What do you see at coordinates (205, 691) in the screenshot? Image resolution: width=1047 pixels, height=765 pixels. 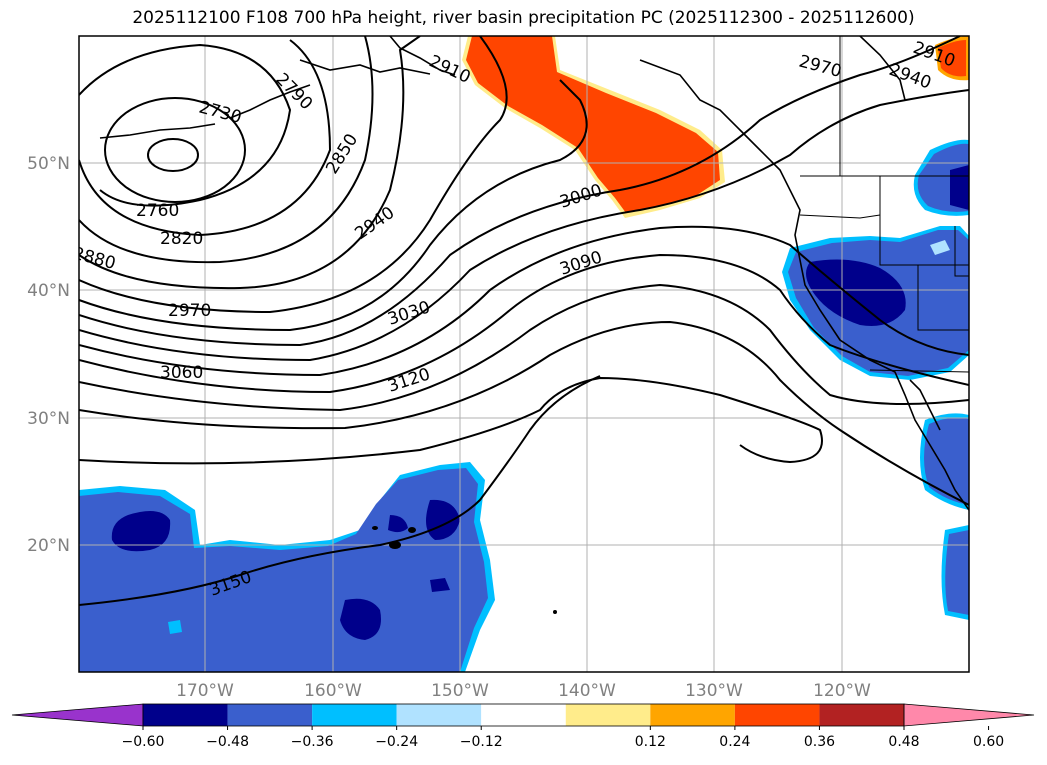 I see `lon-label: 170°W` at bounding box center [205, 691].